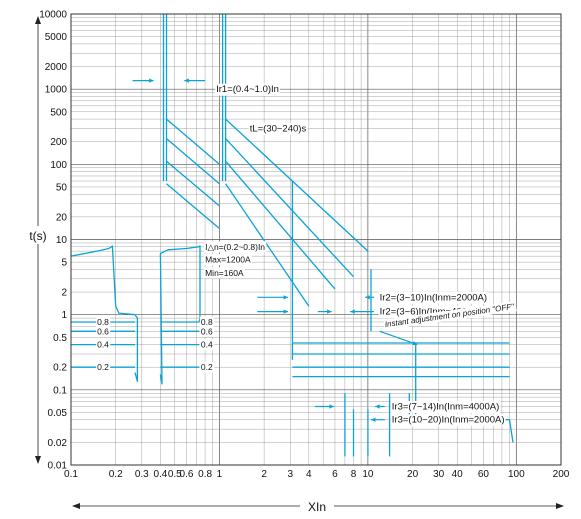  I want to click on x-tick-label: 10, so click(368, 474).